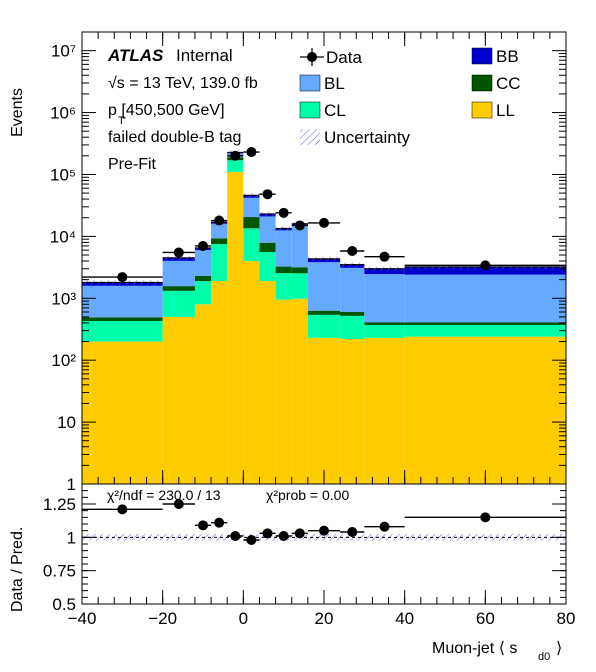 The height and width of the screenshot is (672, 596). Describe the element at coordinates (508, 83) in the screenshot. I see `legend-cc-label: CC` at that location.